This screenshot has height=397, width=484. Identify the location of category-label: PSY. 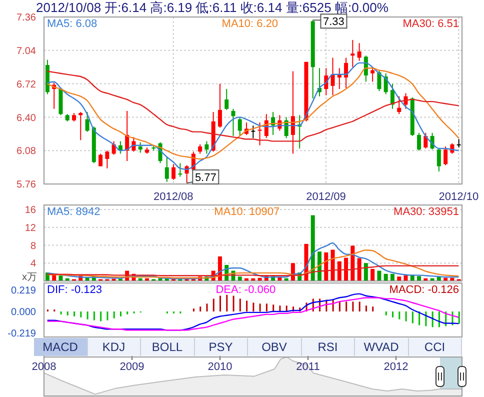
(221, 347).